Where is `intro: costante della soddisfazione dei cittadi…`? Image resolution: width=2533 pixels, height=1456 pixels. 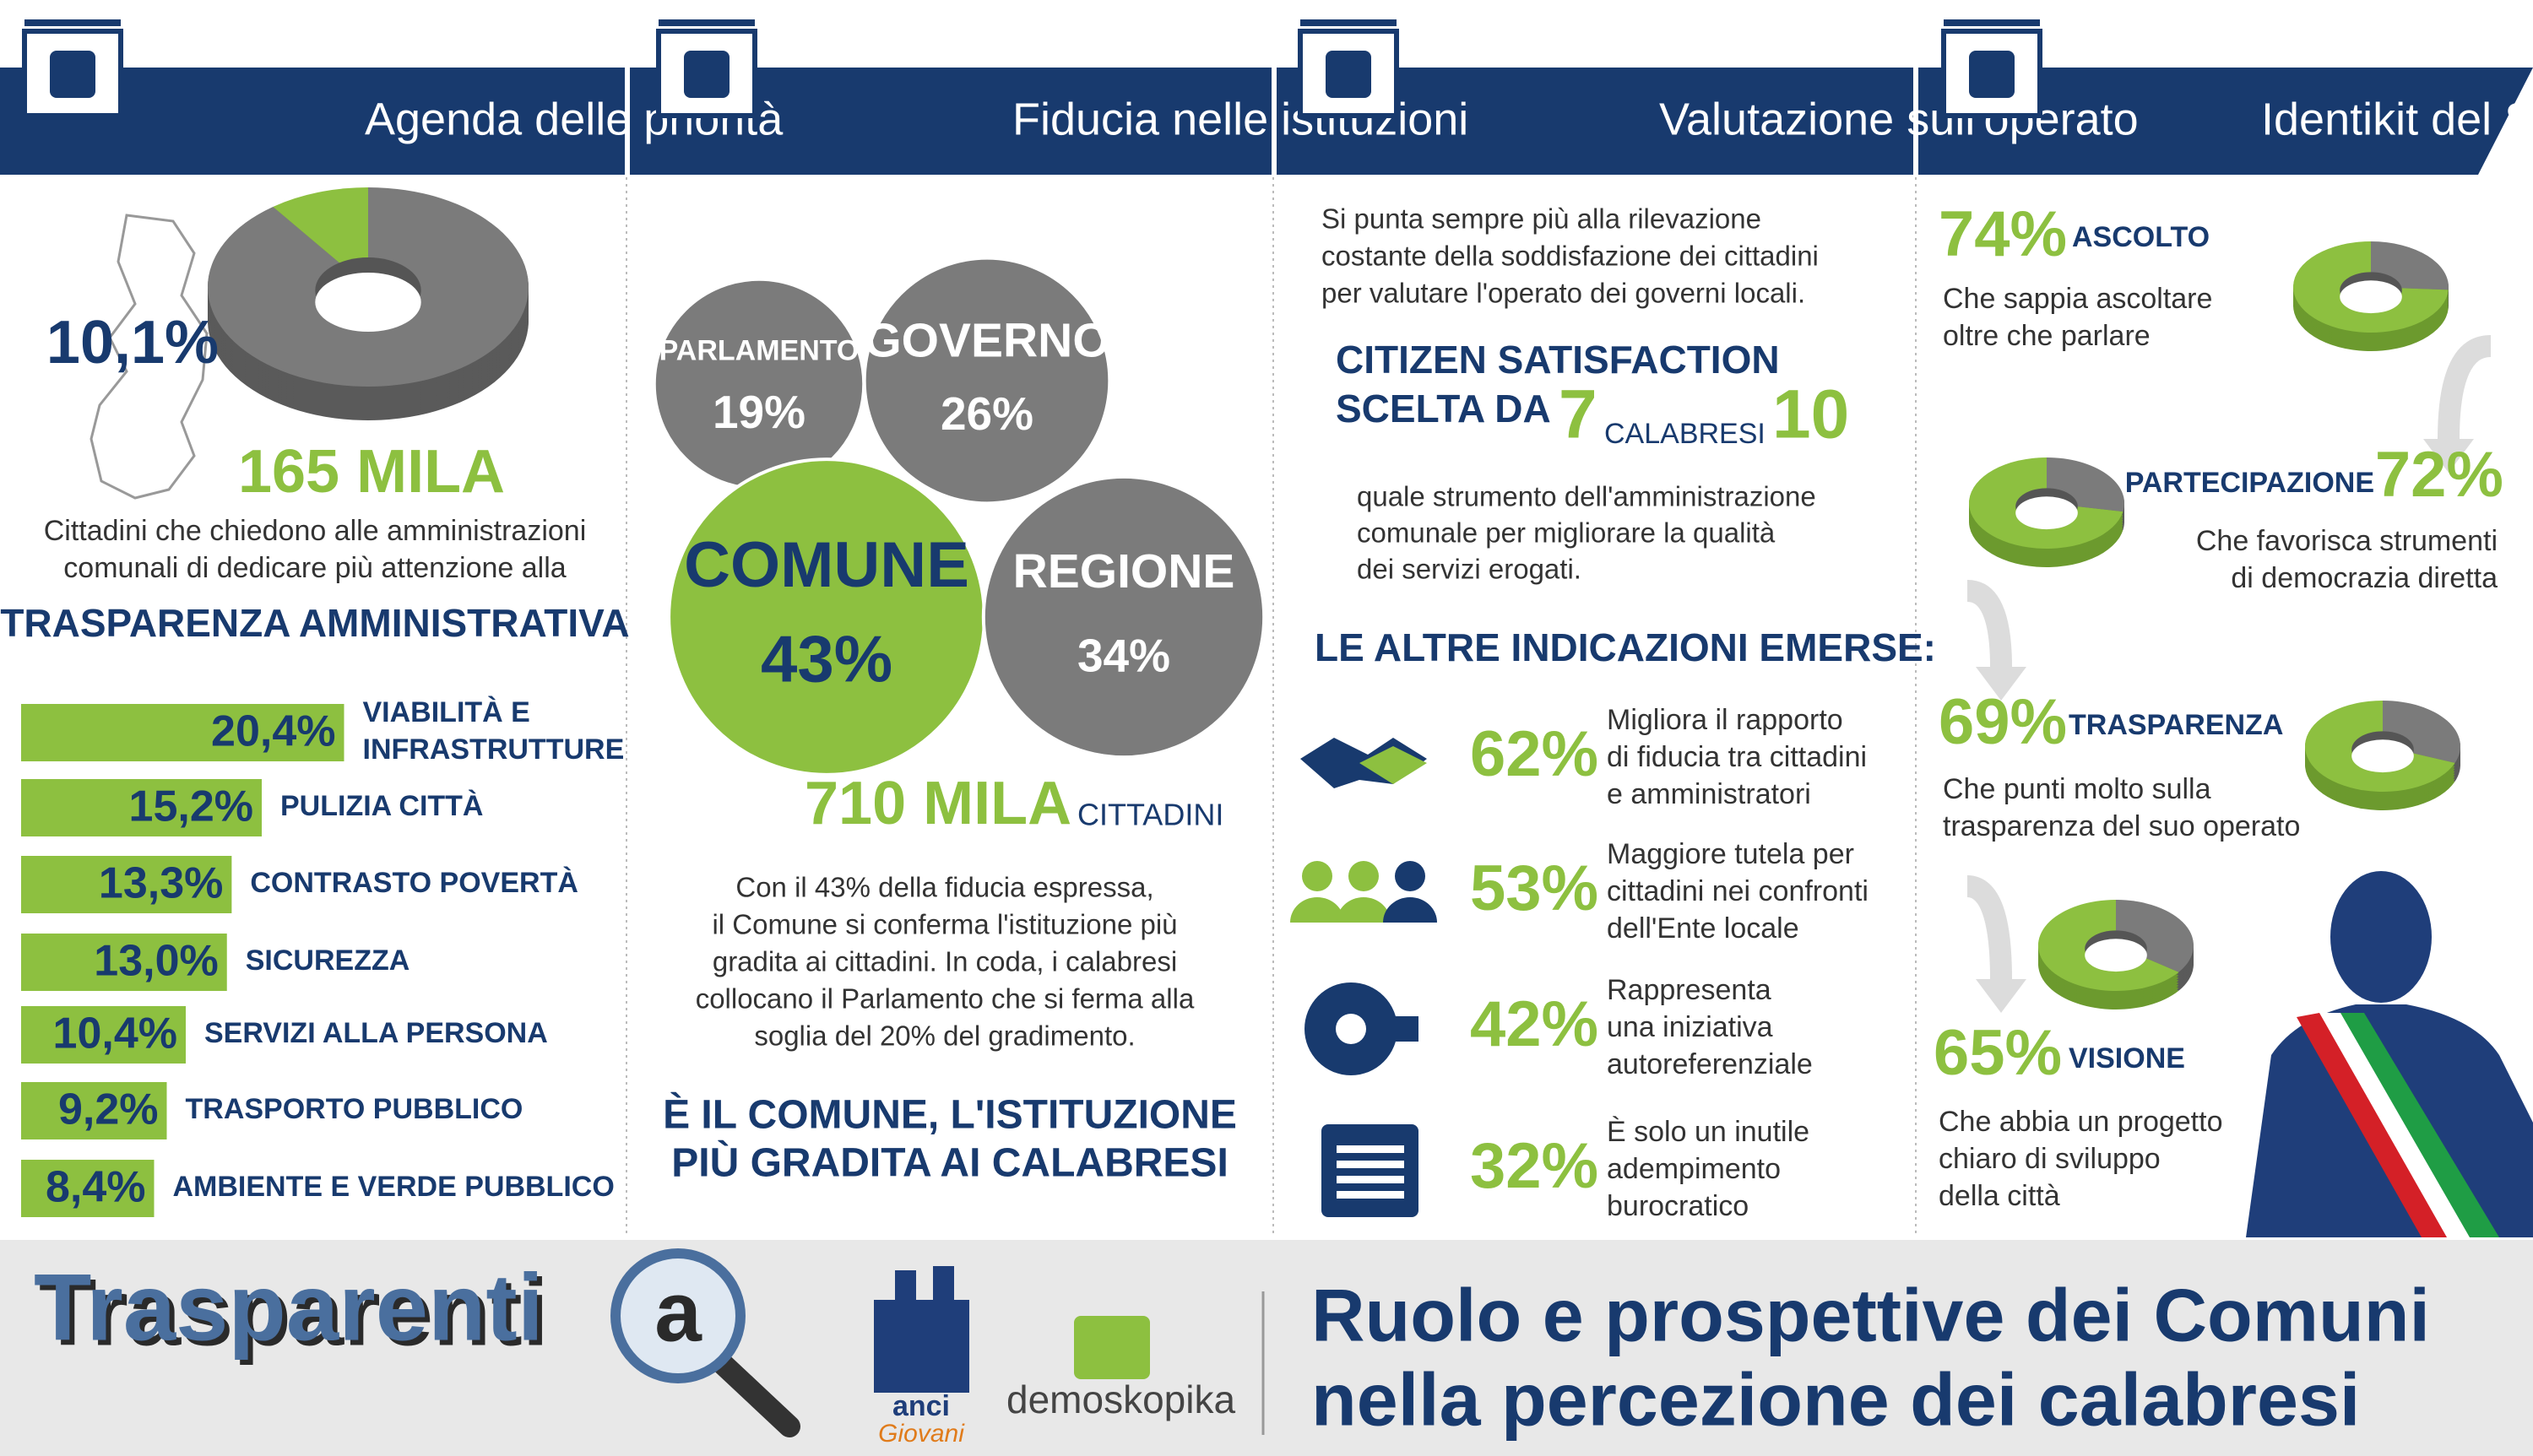
intro: costante della soddisfazione dei cittadi… is located at coordinates (1570, 256).